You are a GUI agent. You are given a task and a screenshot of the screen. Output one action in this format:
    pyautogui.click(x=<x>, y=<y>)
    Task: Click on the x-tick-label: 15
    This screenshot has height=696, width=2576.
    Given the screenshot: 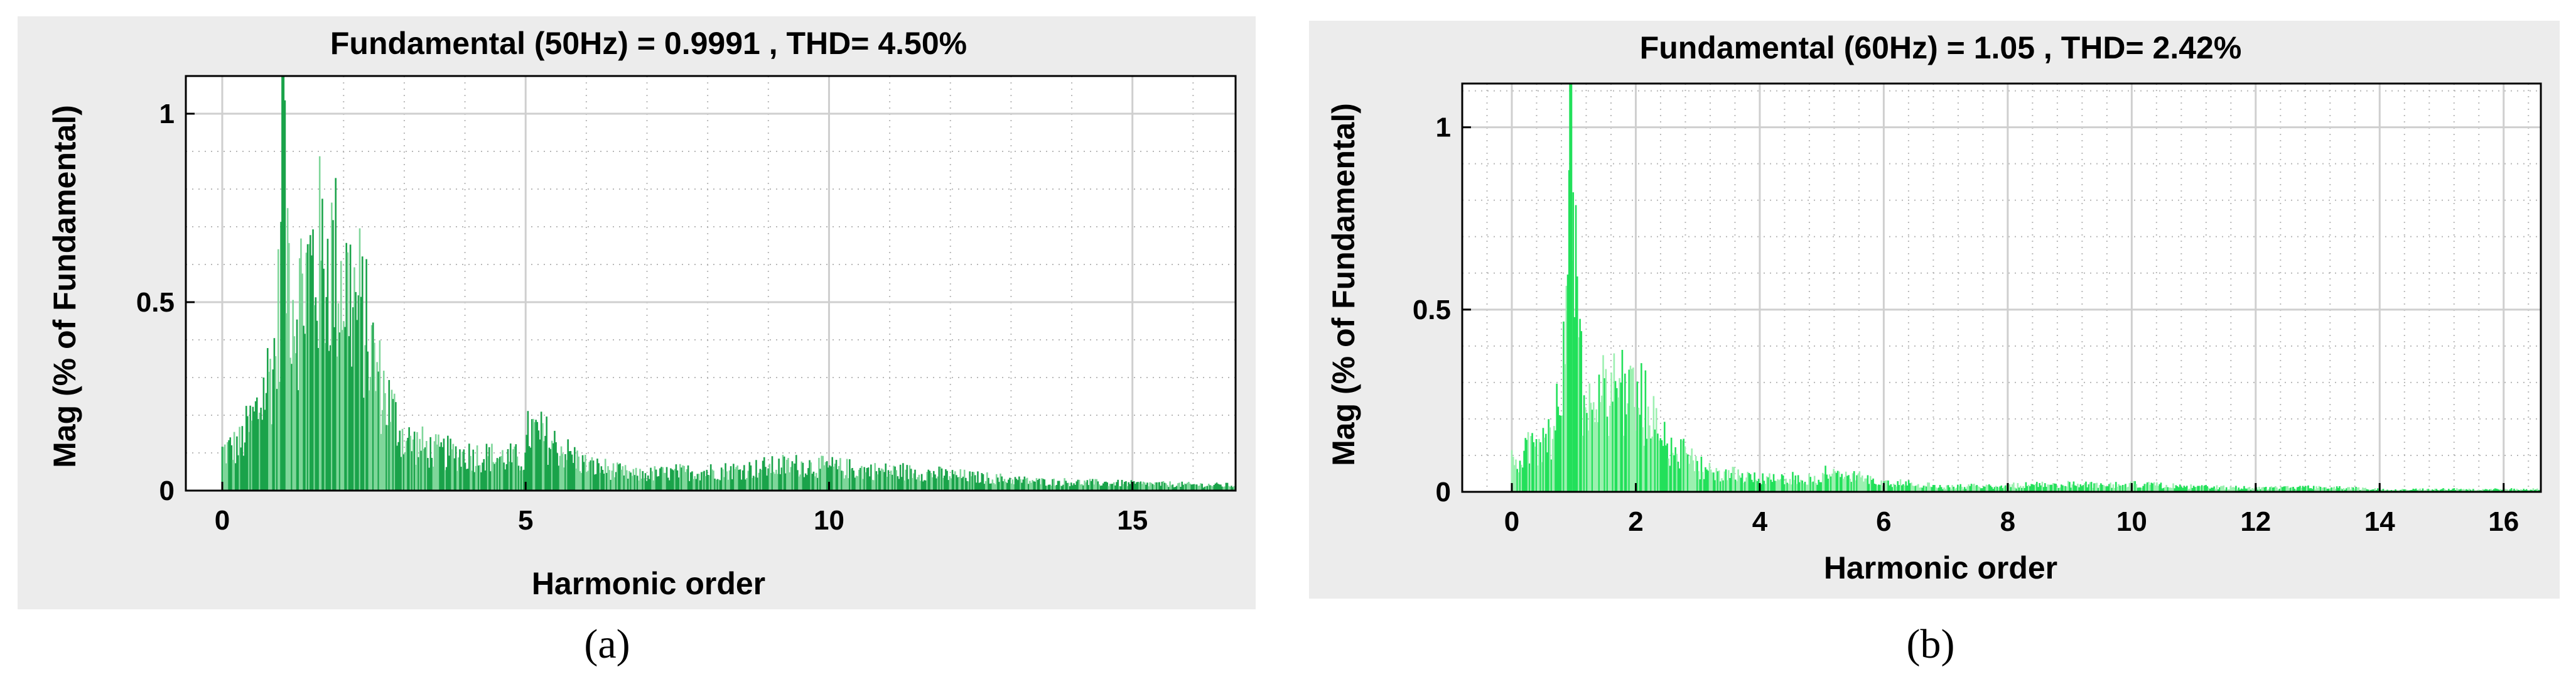 What is the action you would take?
    pyautogui.click(x=1132, y=521)
    